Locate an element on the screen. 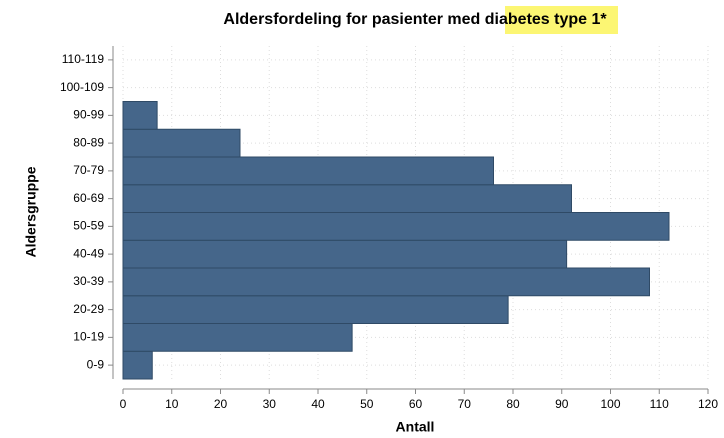  y-tick-label: 50-59 is located at coordinates (88, 226).